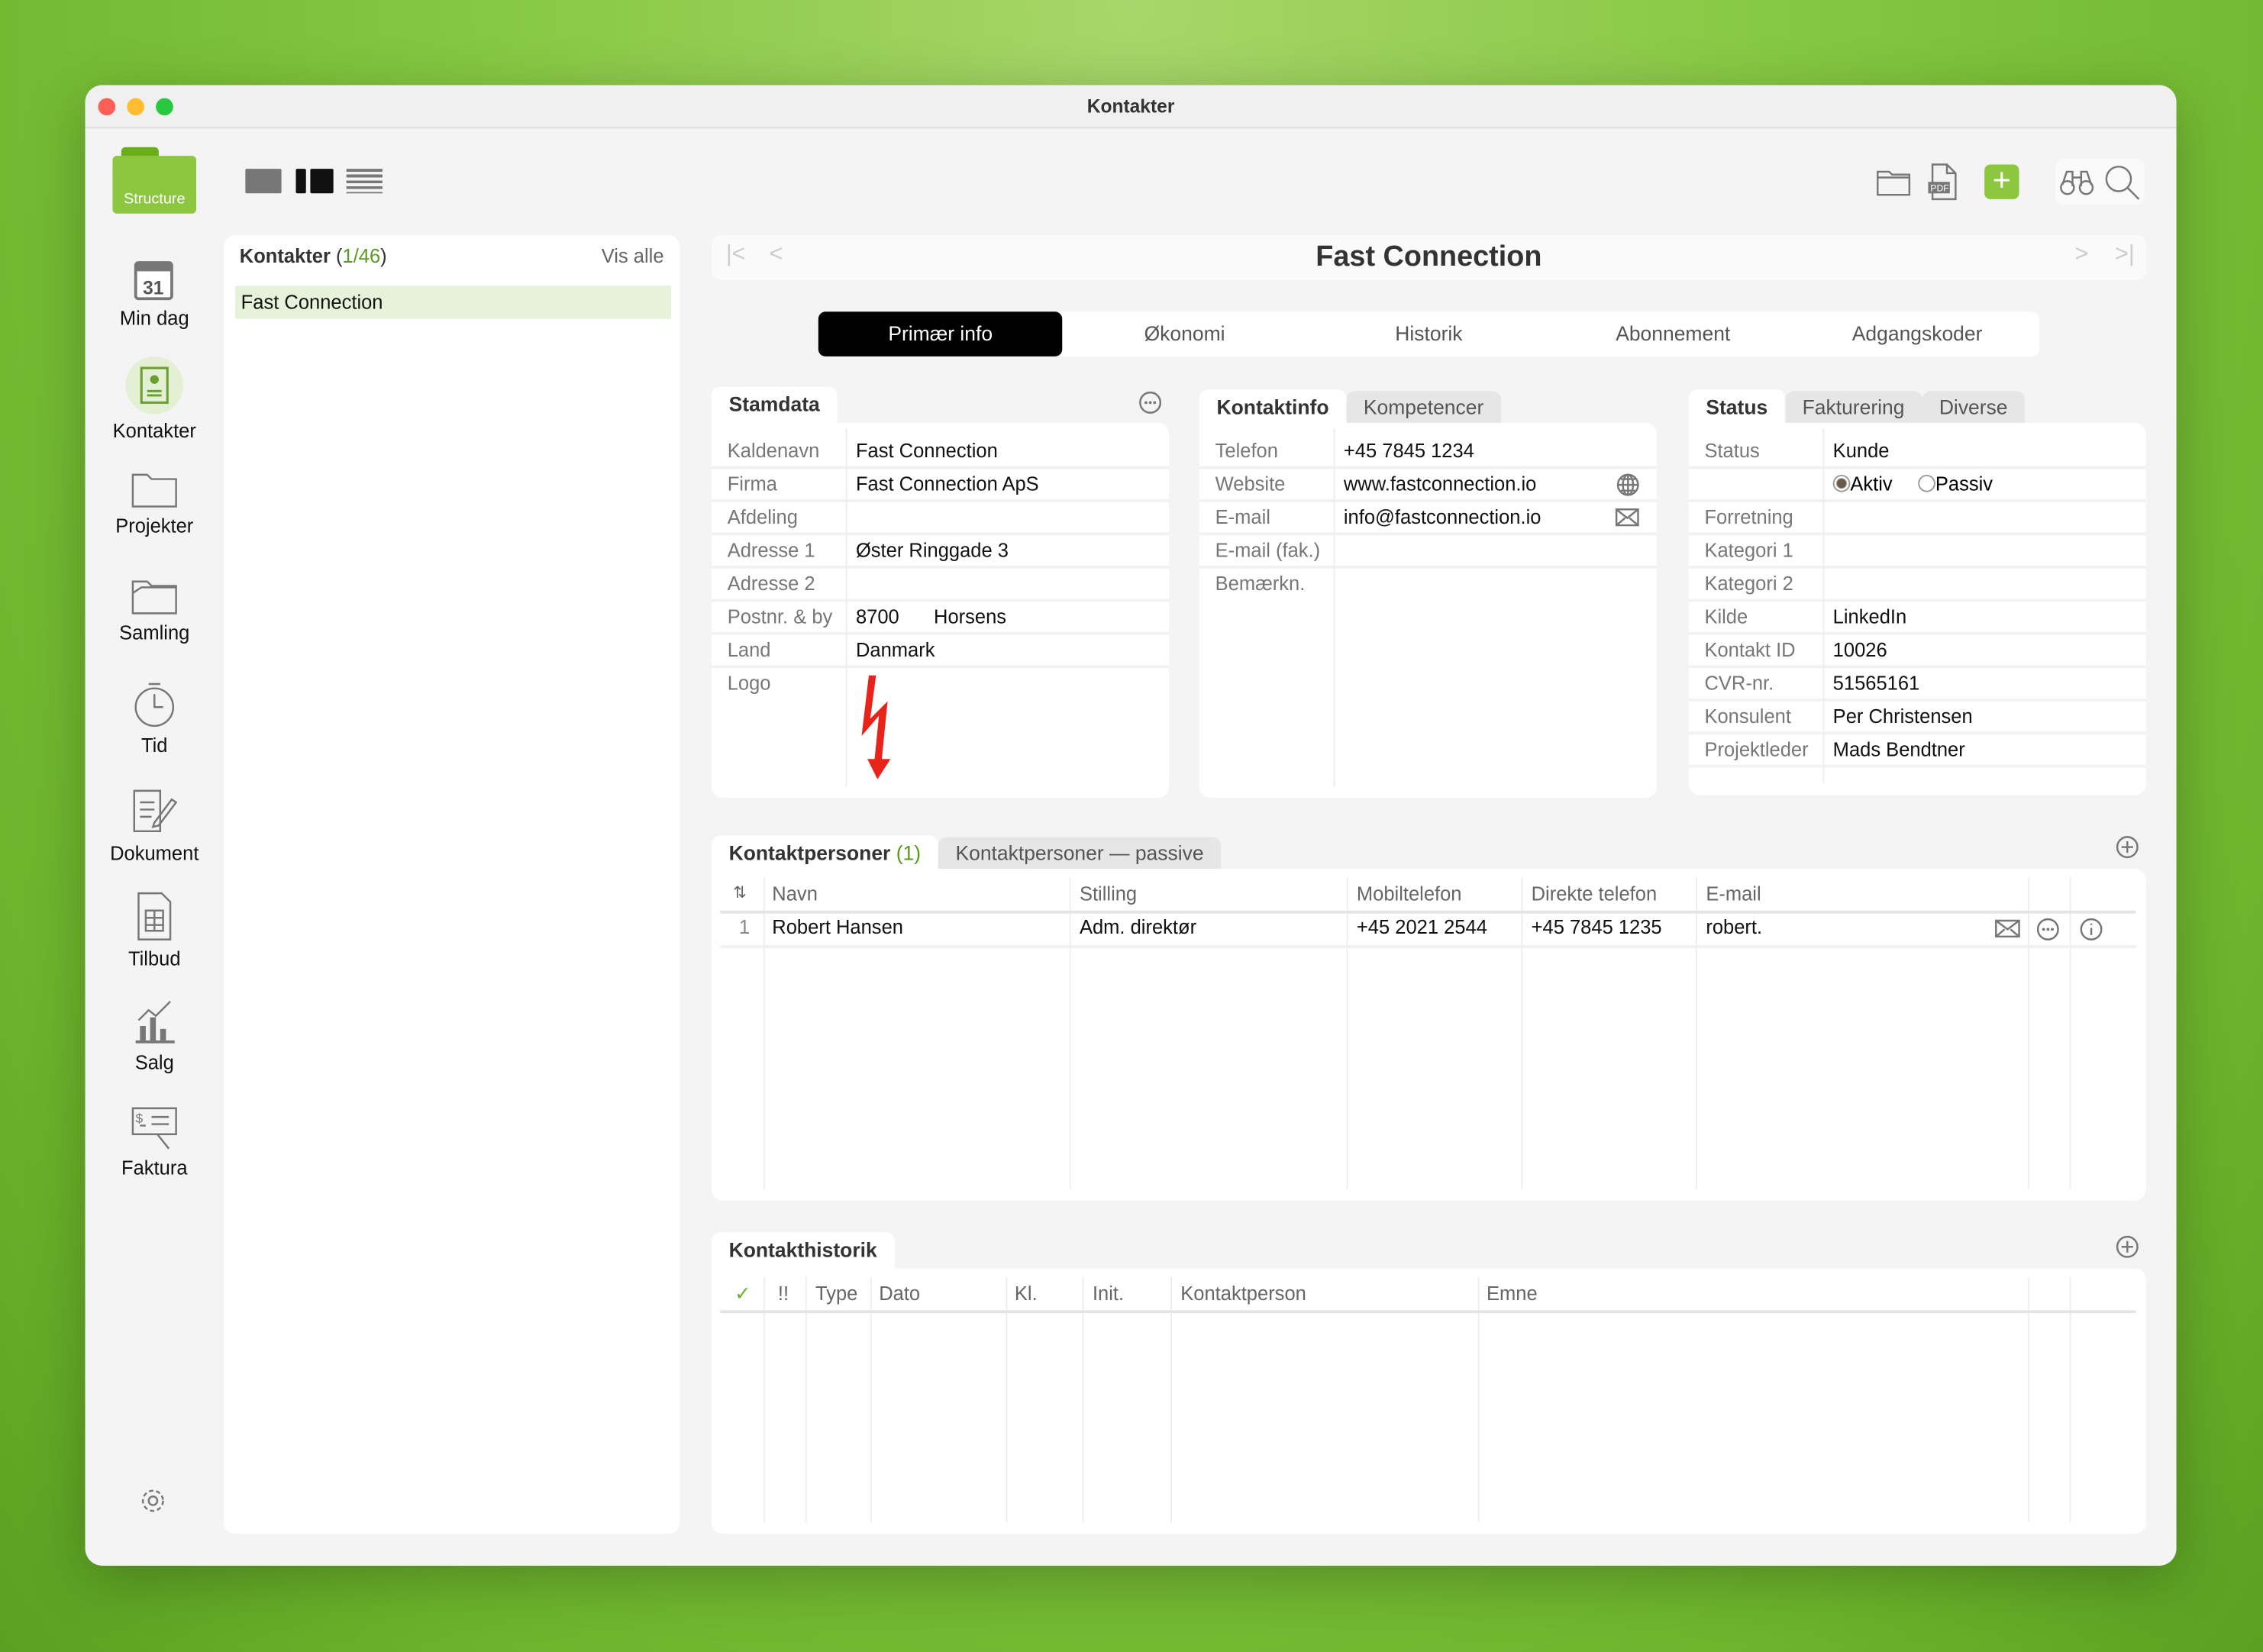 The width and height of the screenshot is (2263, 1652). I want to click on column-header: Emne, so click(1512, 1294).